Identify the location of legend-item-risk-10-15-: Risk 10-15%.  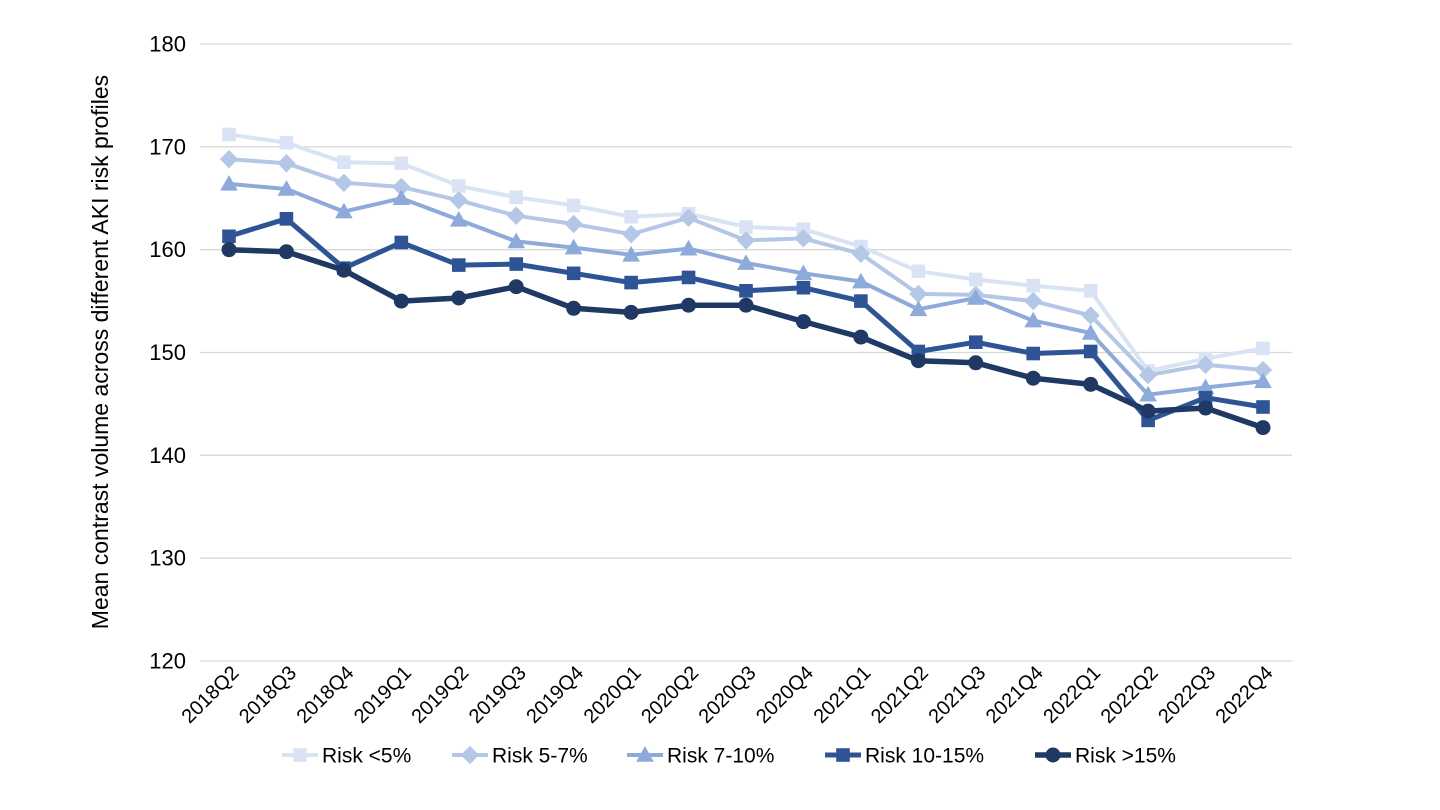
(904, 756).